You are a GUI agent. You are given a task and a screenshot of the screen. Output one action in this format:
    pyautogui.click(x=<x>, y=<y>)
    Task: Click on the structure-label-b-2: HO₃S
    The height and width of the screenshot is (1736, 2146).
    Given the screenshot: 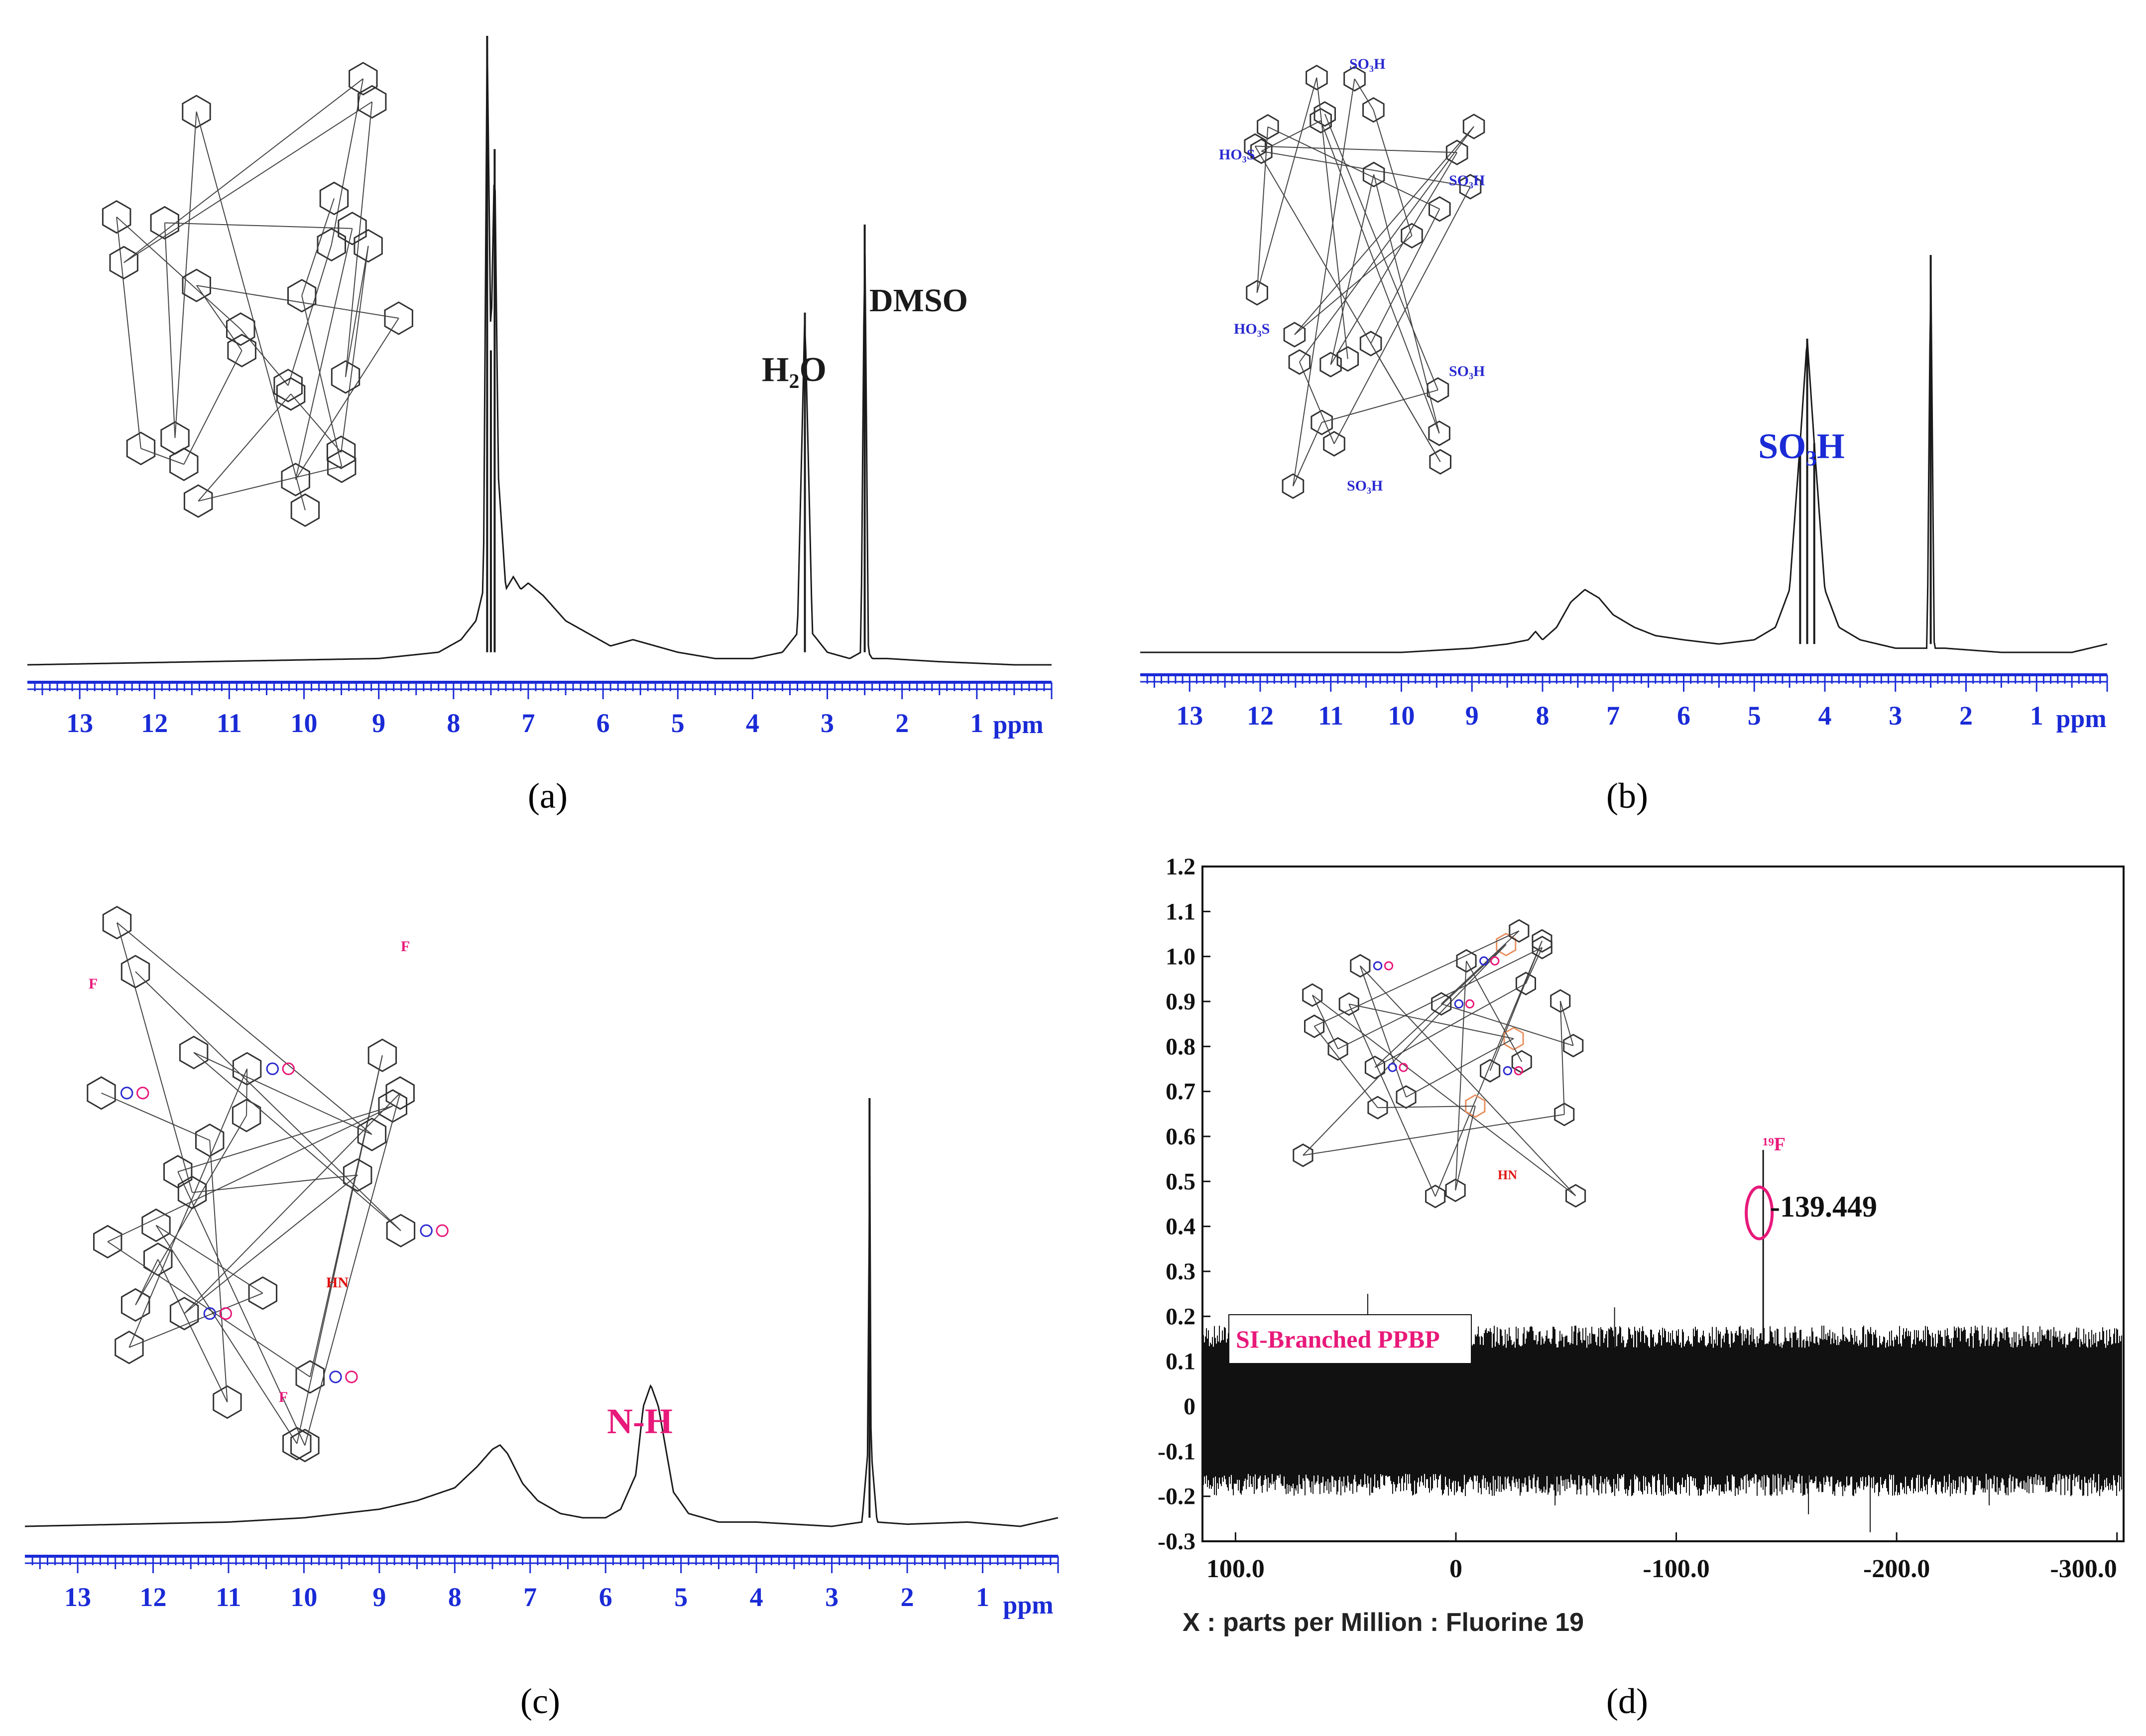 What is the action you would take?
    pyautogui.click(x=1237, y=155)
    